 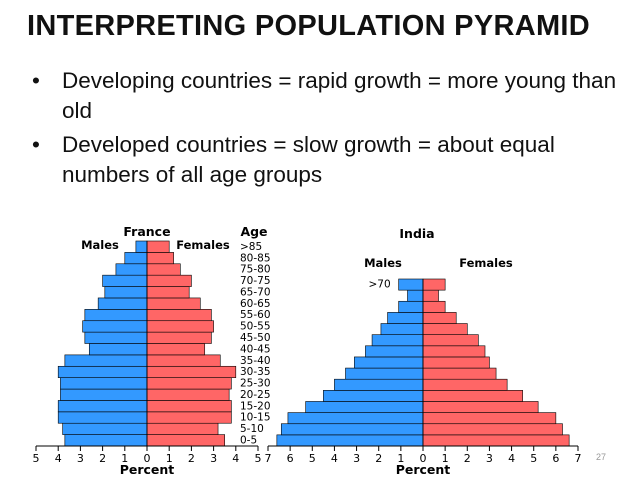 What do you see at coordinates (601, 457) in the screenshot?
I see `page-number: 27` at bounding box center [601, 457].